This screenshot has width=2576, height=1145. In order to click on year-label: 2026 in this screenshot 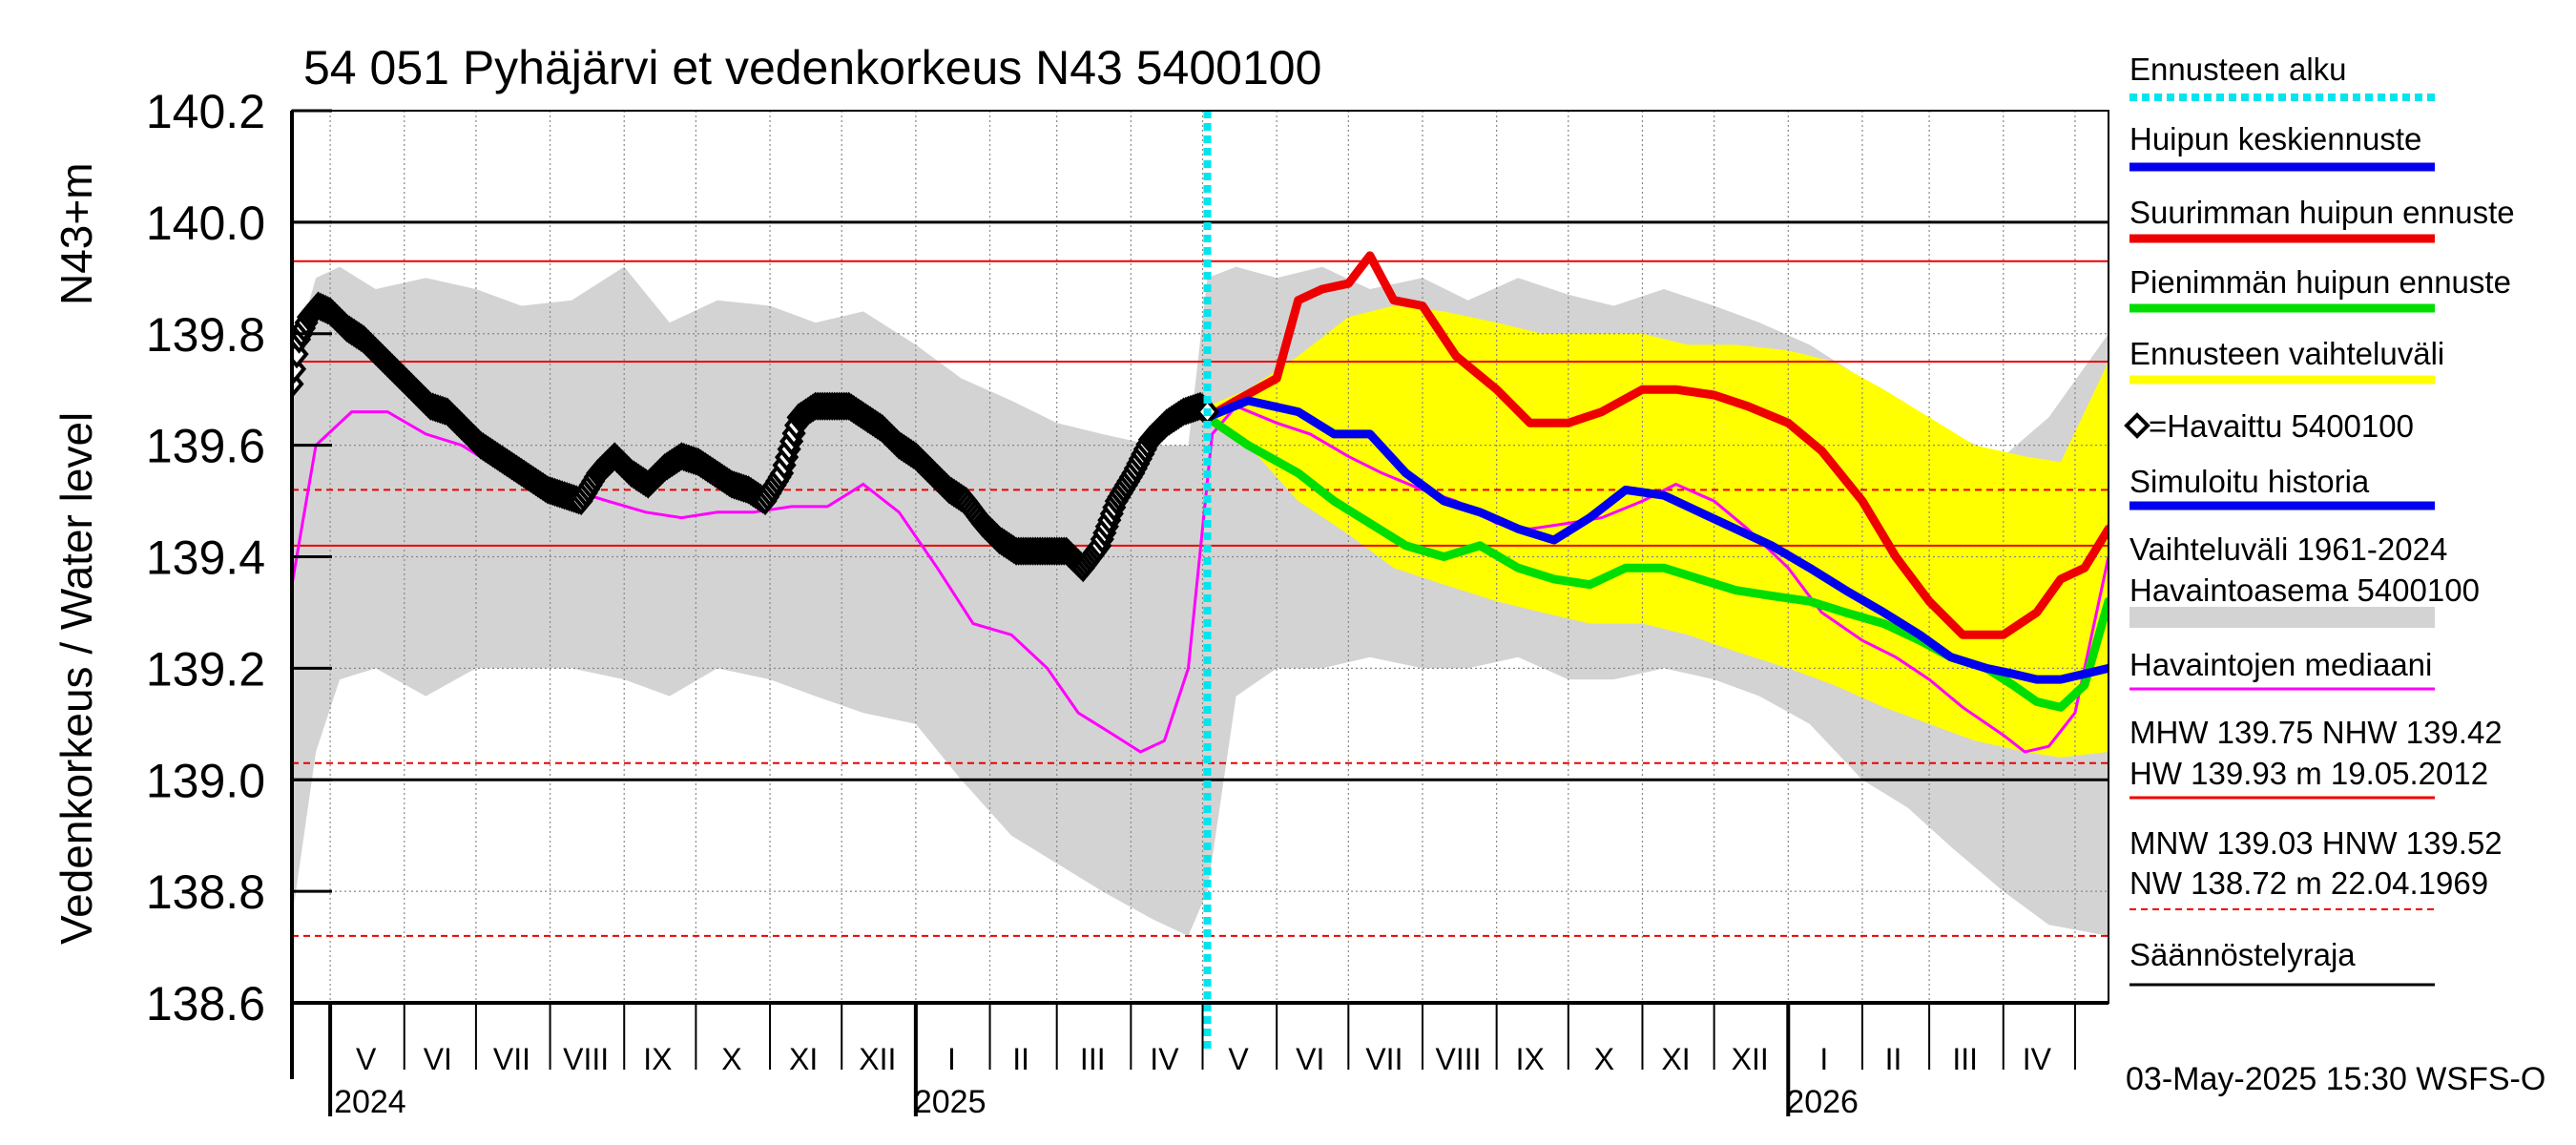, I will do `click(1822, 1102)`.